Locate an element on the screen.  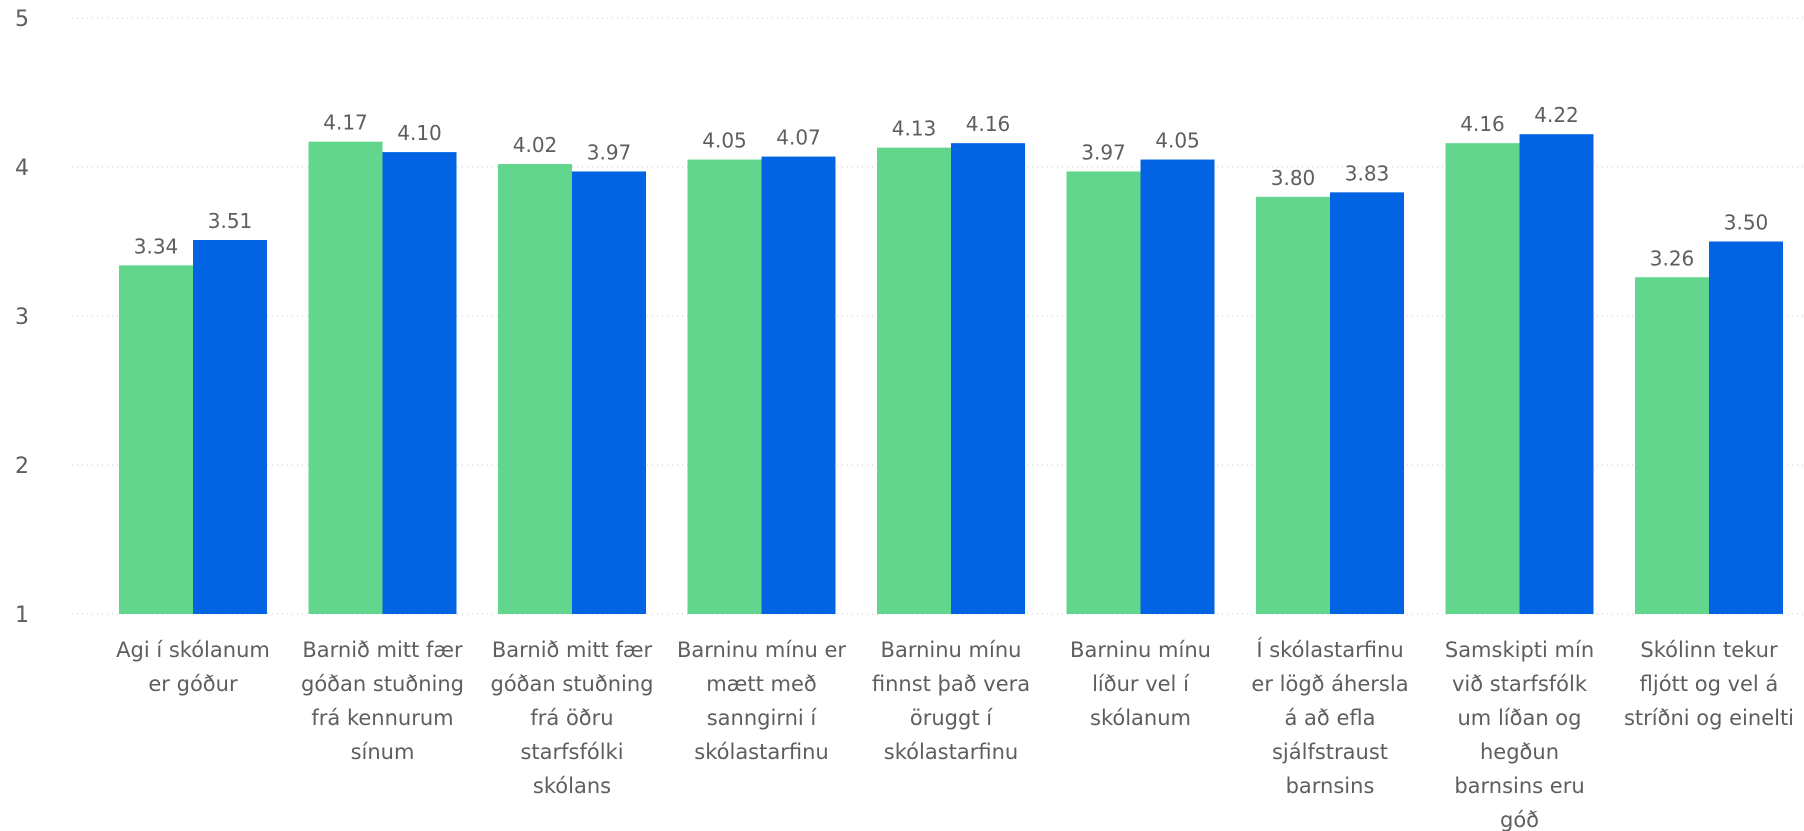
category-label-line: góð is located at coordinates (1519, 819).